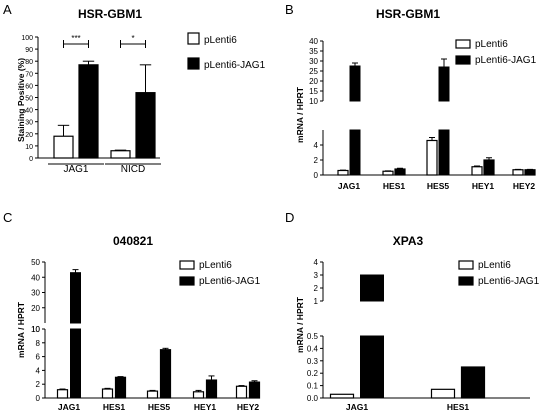 The height and width of the screenshot is (412, 550). I want to click on y-tick-label: 80, so click(29, 62).